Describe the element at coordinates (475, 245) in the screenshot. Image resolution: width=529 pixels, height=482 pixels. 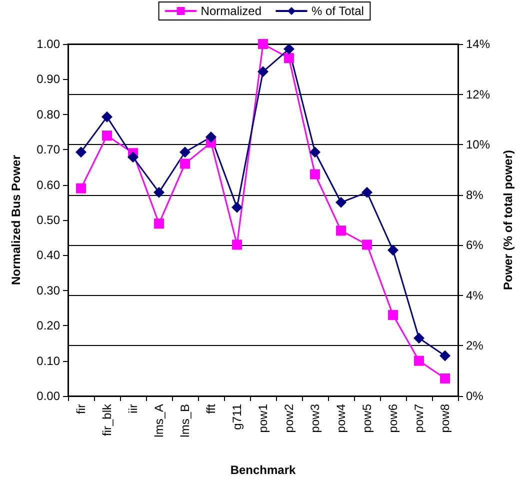
I see `y2-tick-label: 6%` at that location.